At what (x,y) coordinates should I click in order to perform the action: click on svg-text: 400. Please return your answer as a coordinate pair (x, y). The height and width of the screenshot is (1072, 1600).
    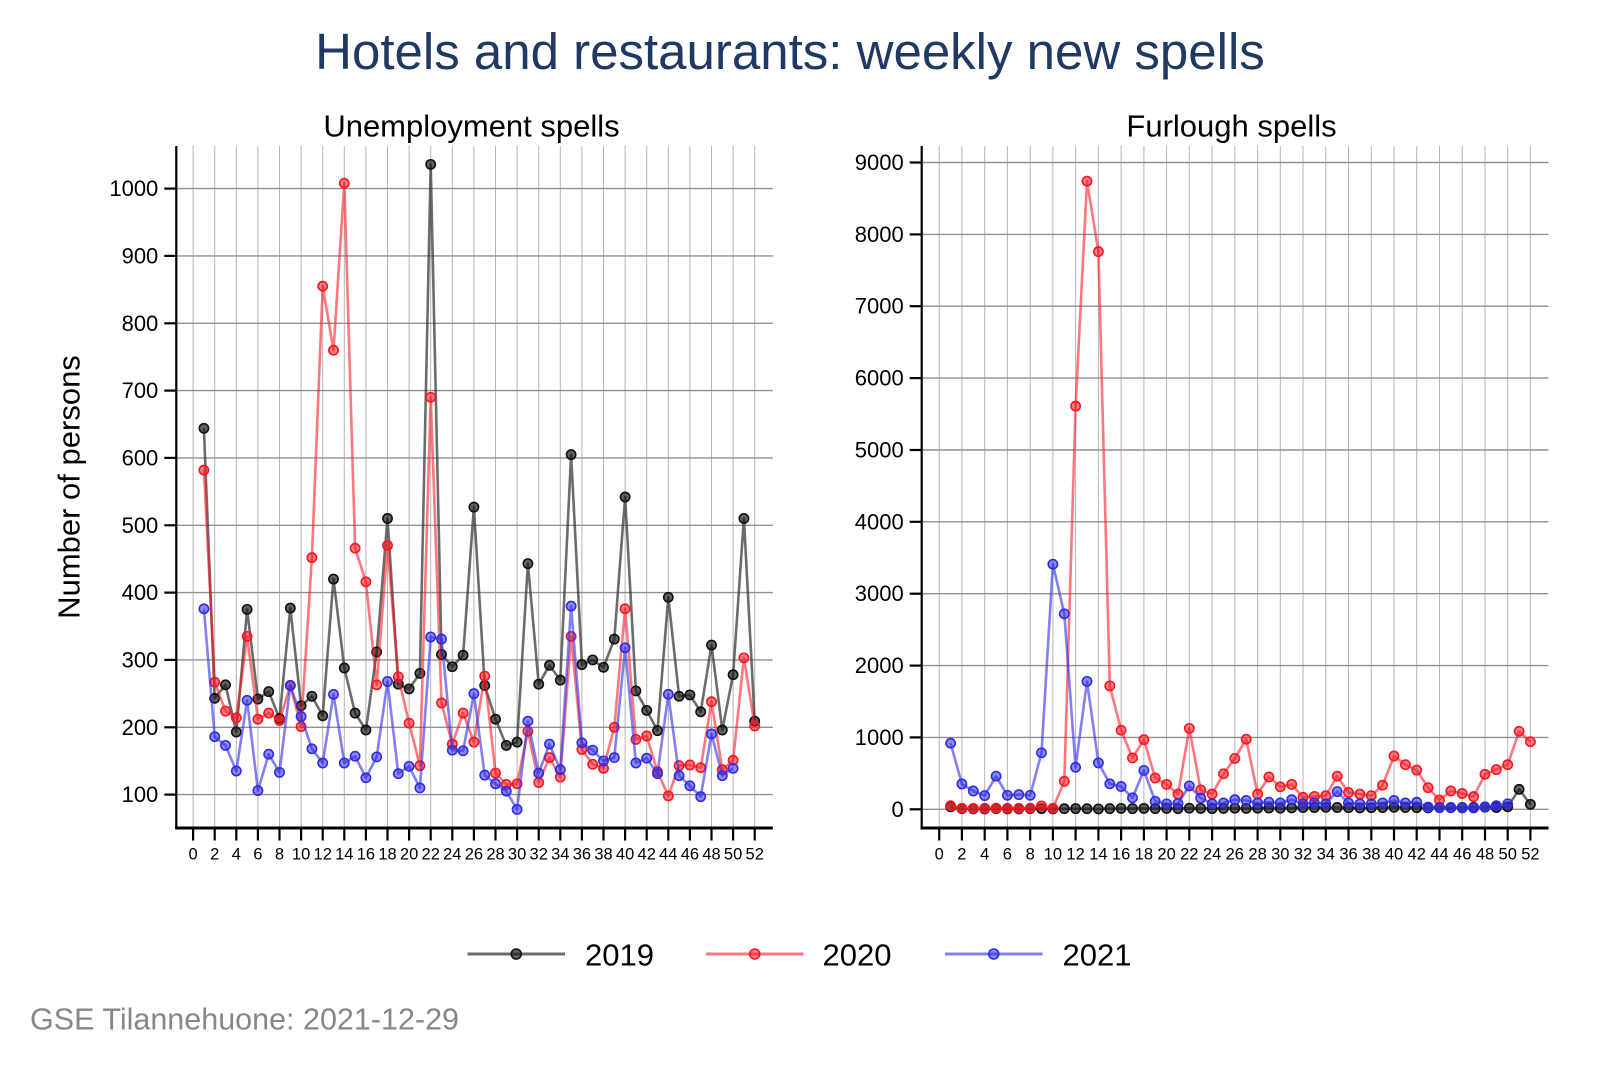
    Looking at the image, I should click on (140, 592).